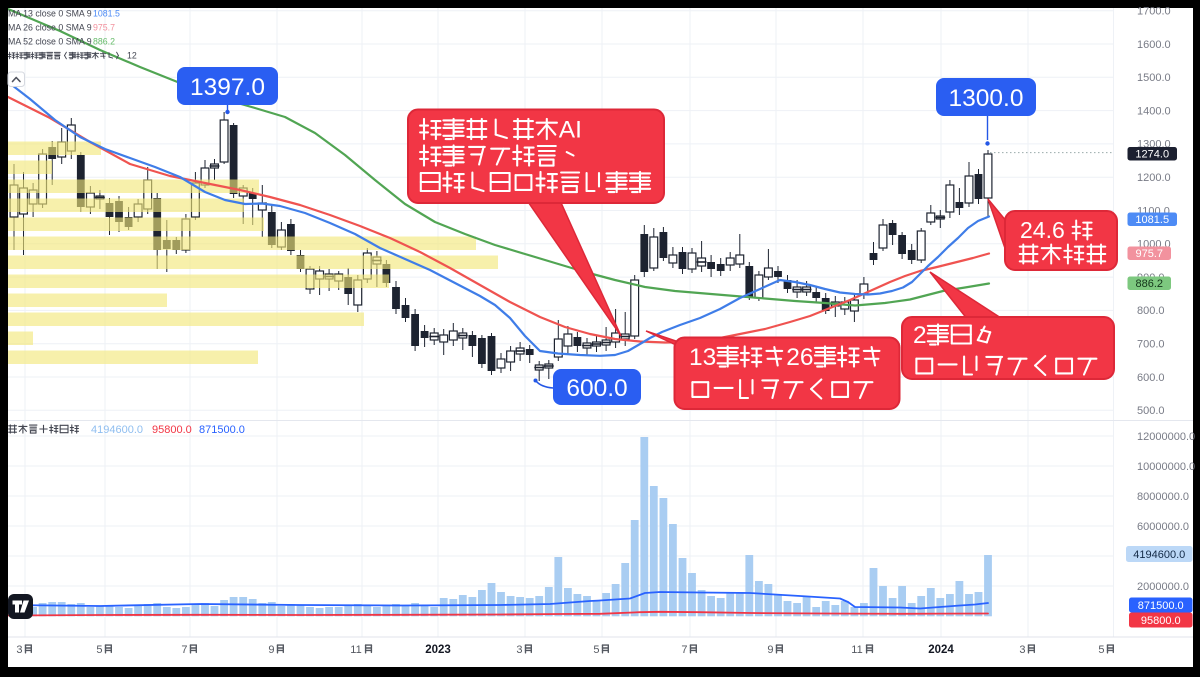  What do you see at coordinates (1151, 311) in the screenshot?
I see `svg-text: 800.0` at bounding box center [1151, 311].